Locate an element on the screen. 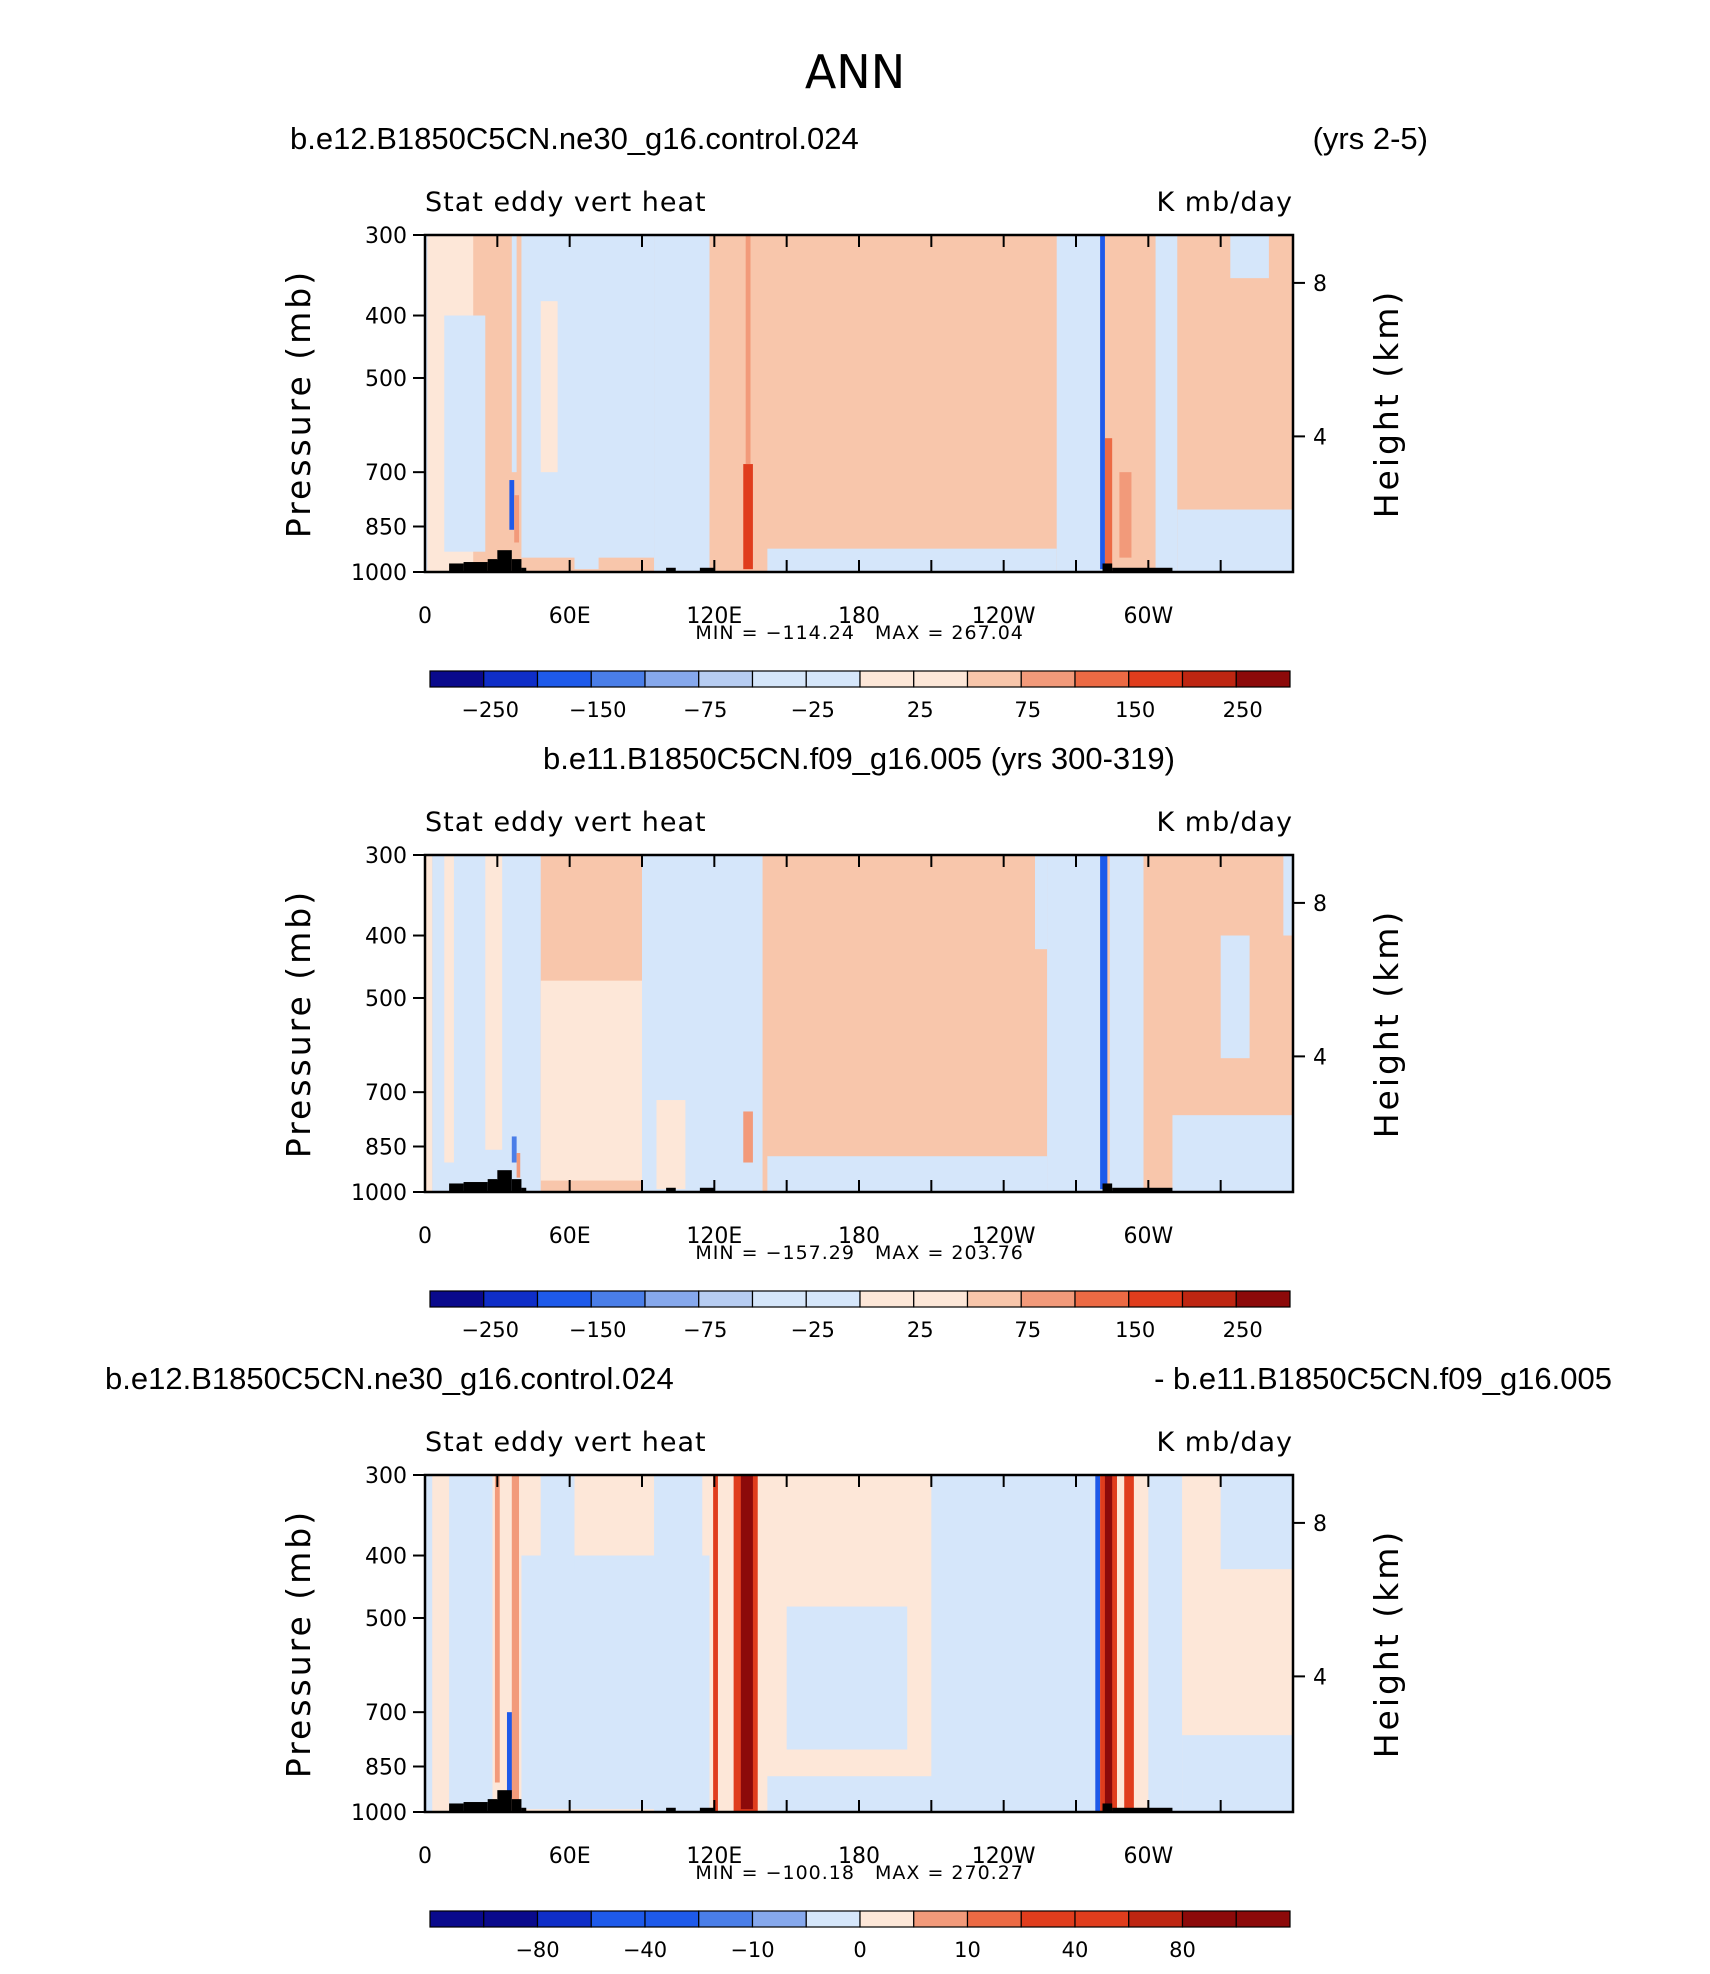 This screenshot has height=1974, width=1710. colorbar-label: −150 is located at coordinates (598, 710).